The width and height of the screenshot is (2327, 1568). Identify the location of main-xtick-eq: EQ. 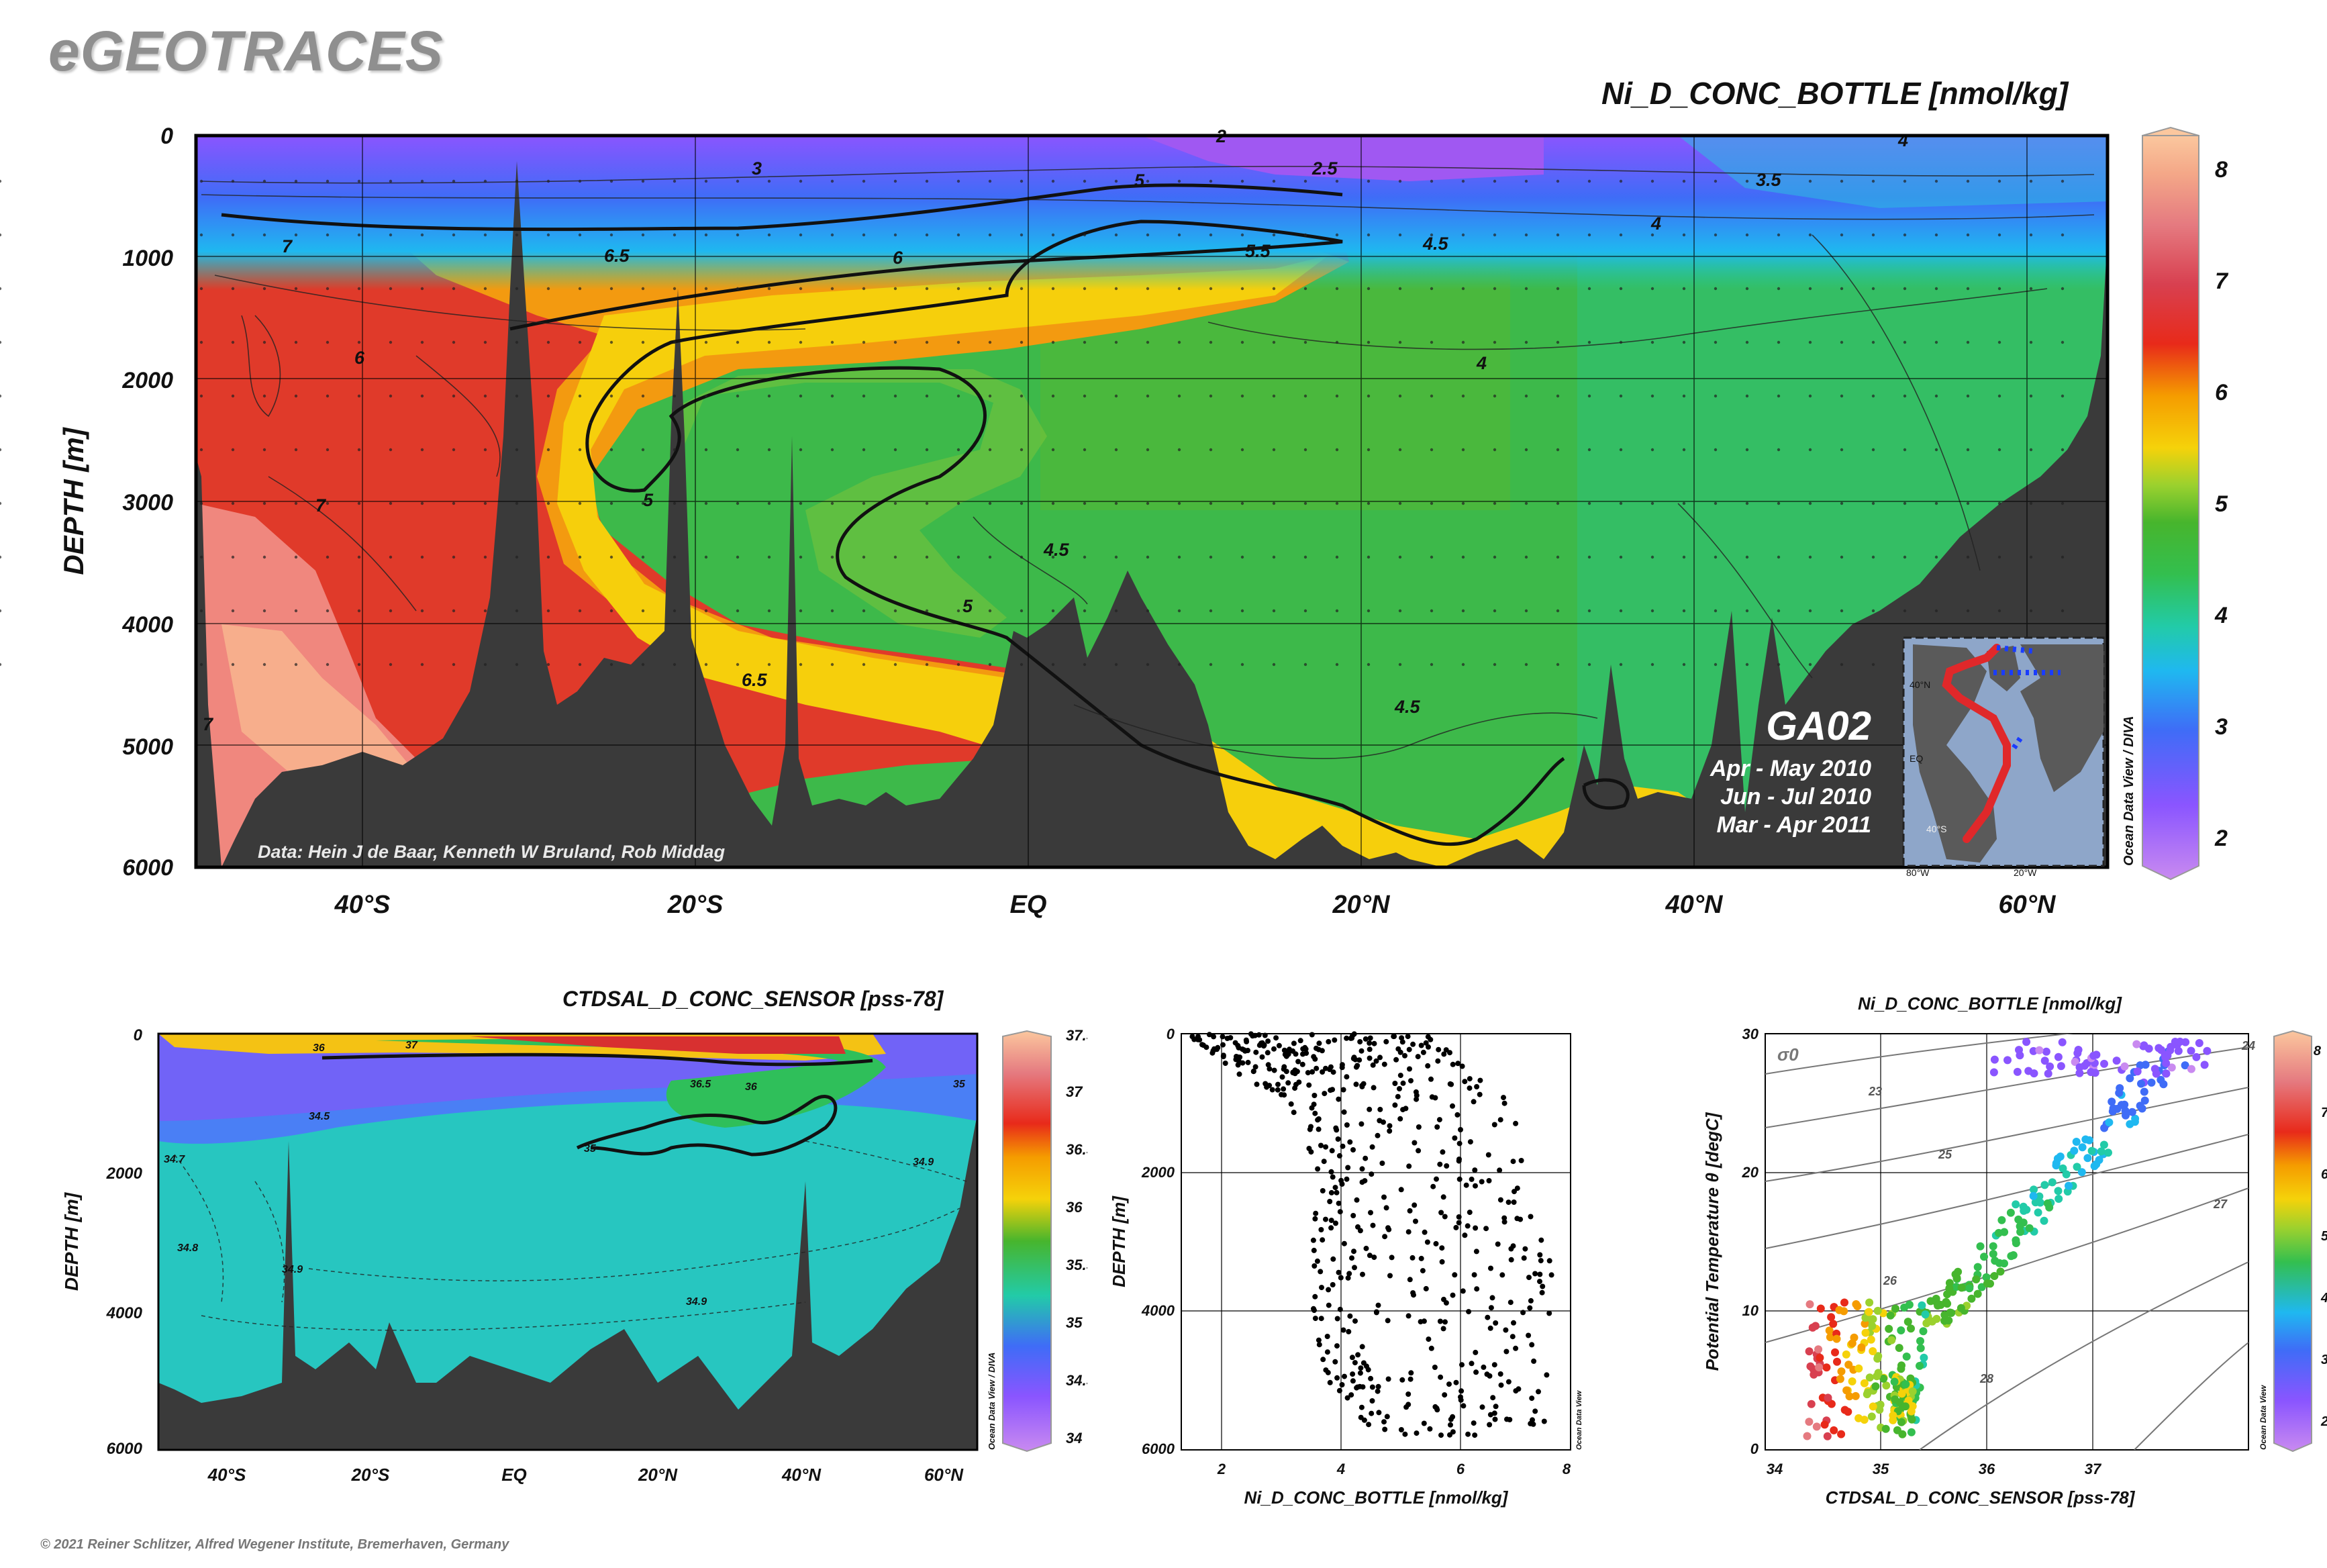
(1028, 905).